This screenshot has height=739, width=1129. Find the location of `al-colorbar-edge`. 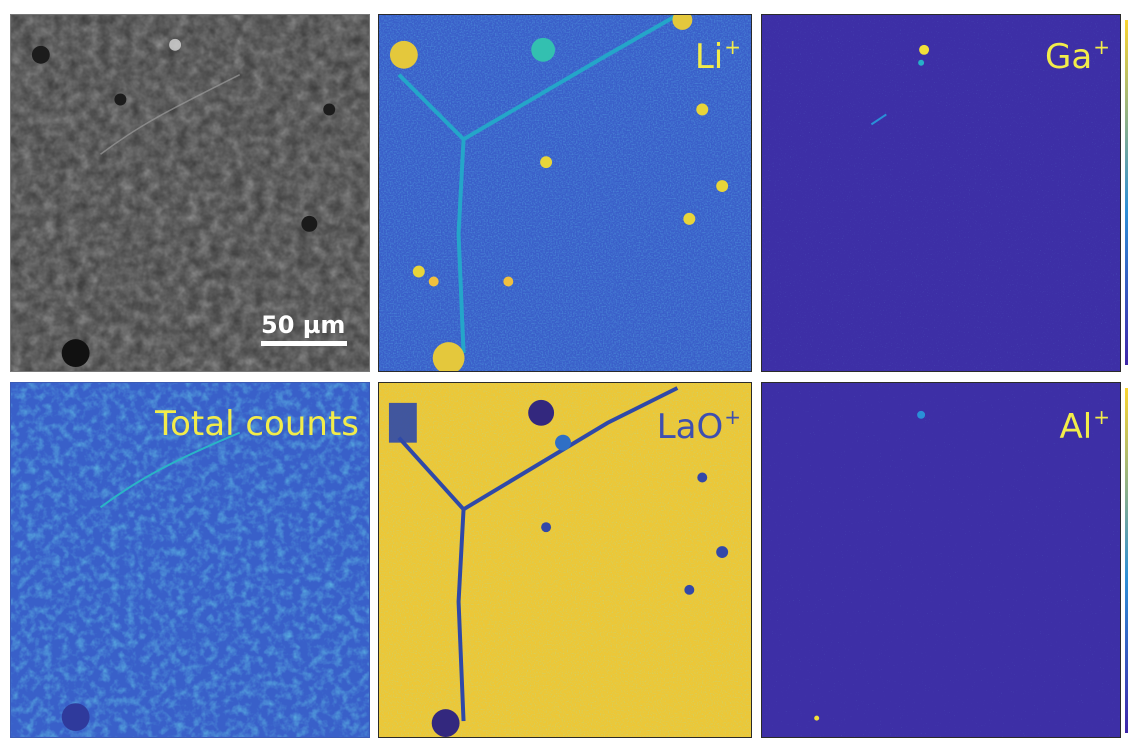

al-colorbar-edge is located at coordinates (1126, 560).